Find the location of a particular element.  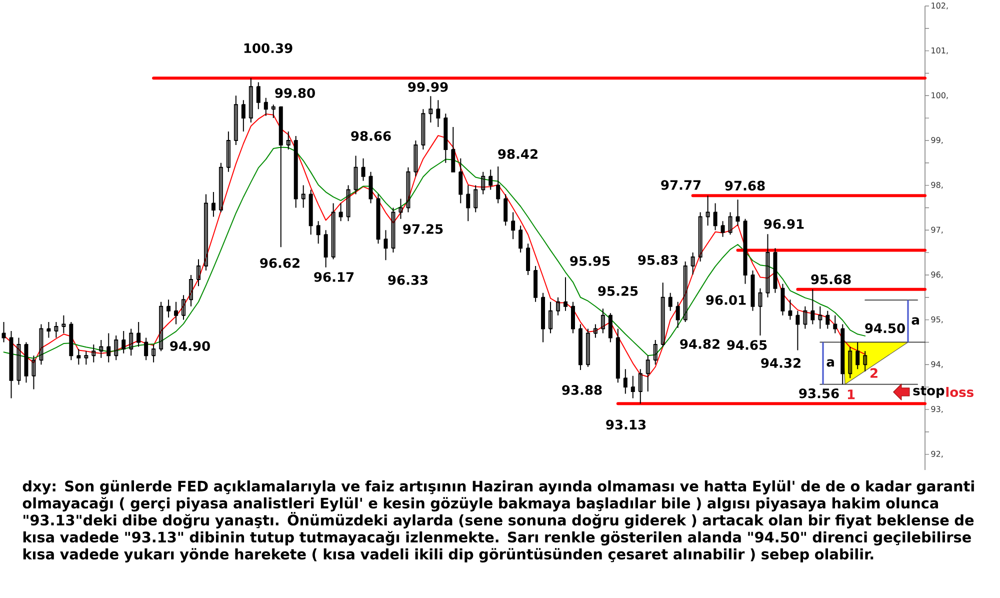

annotation: 95.25 is located at coordinates (618, 291).